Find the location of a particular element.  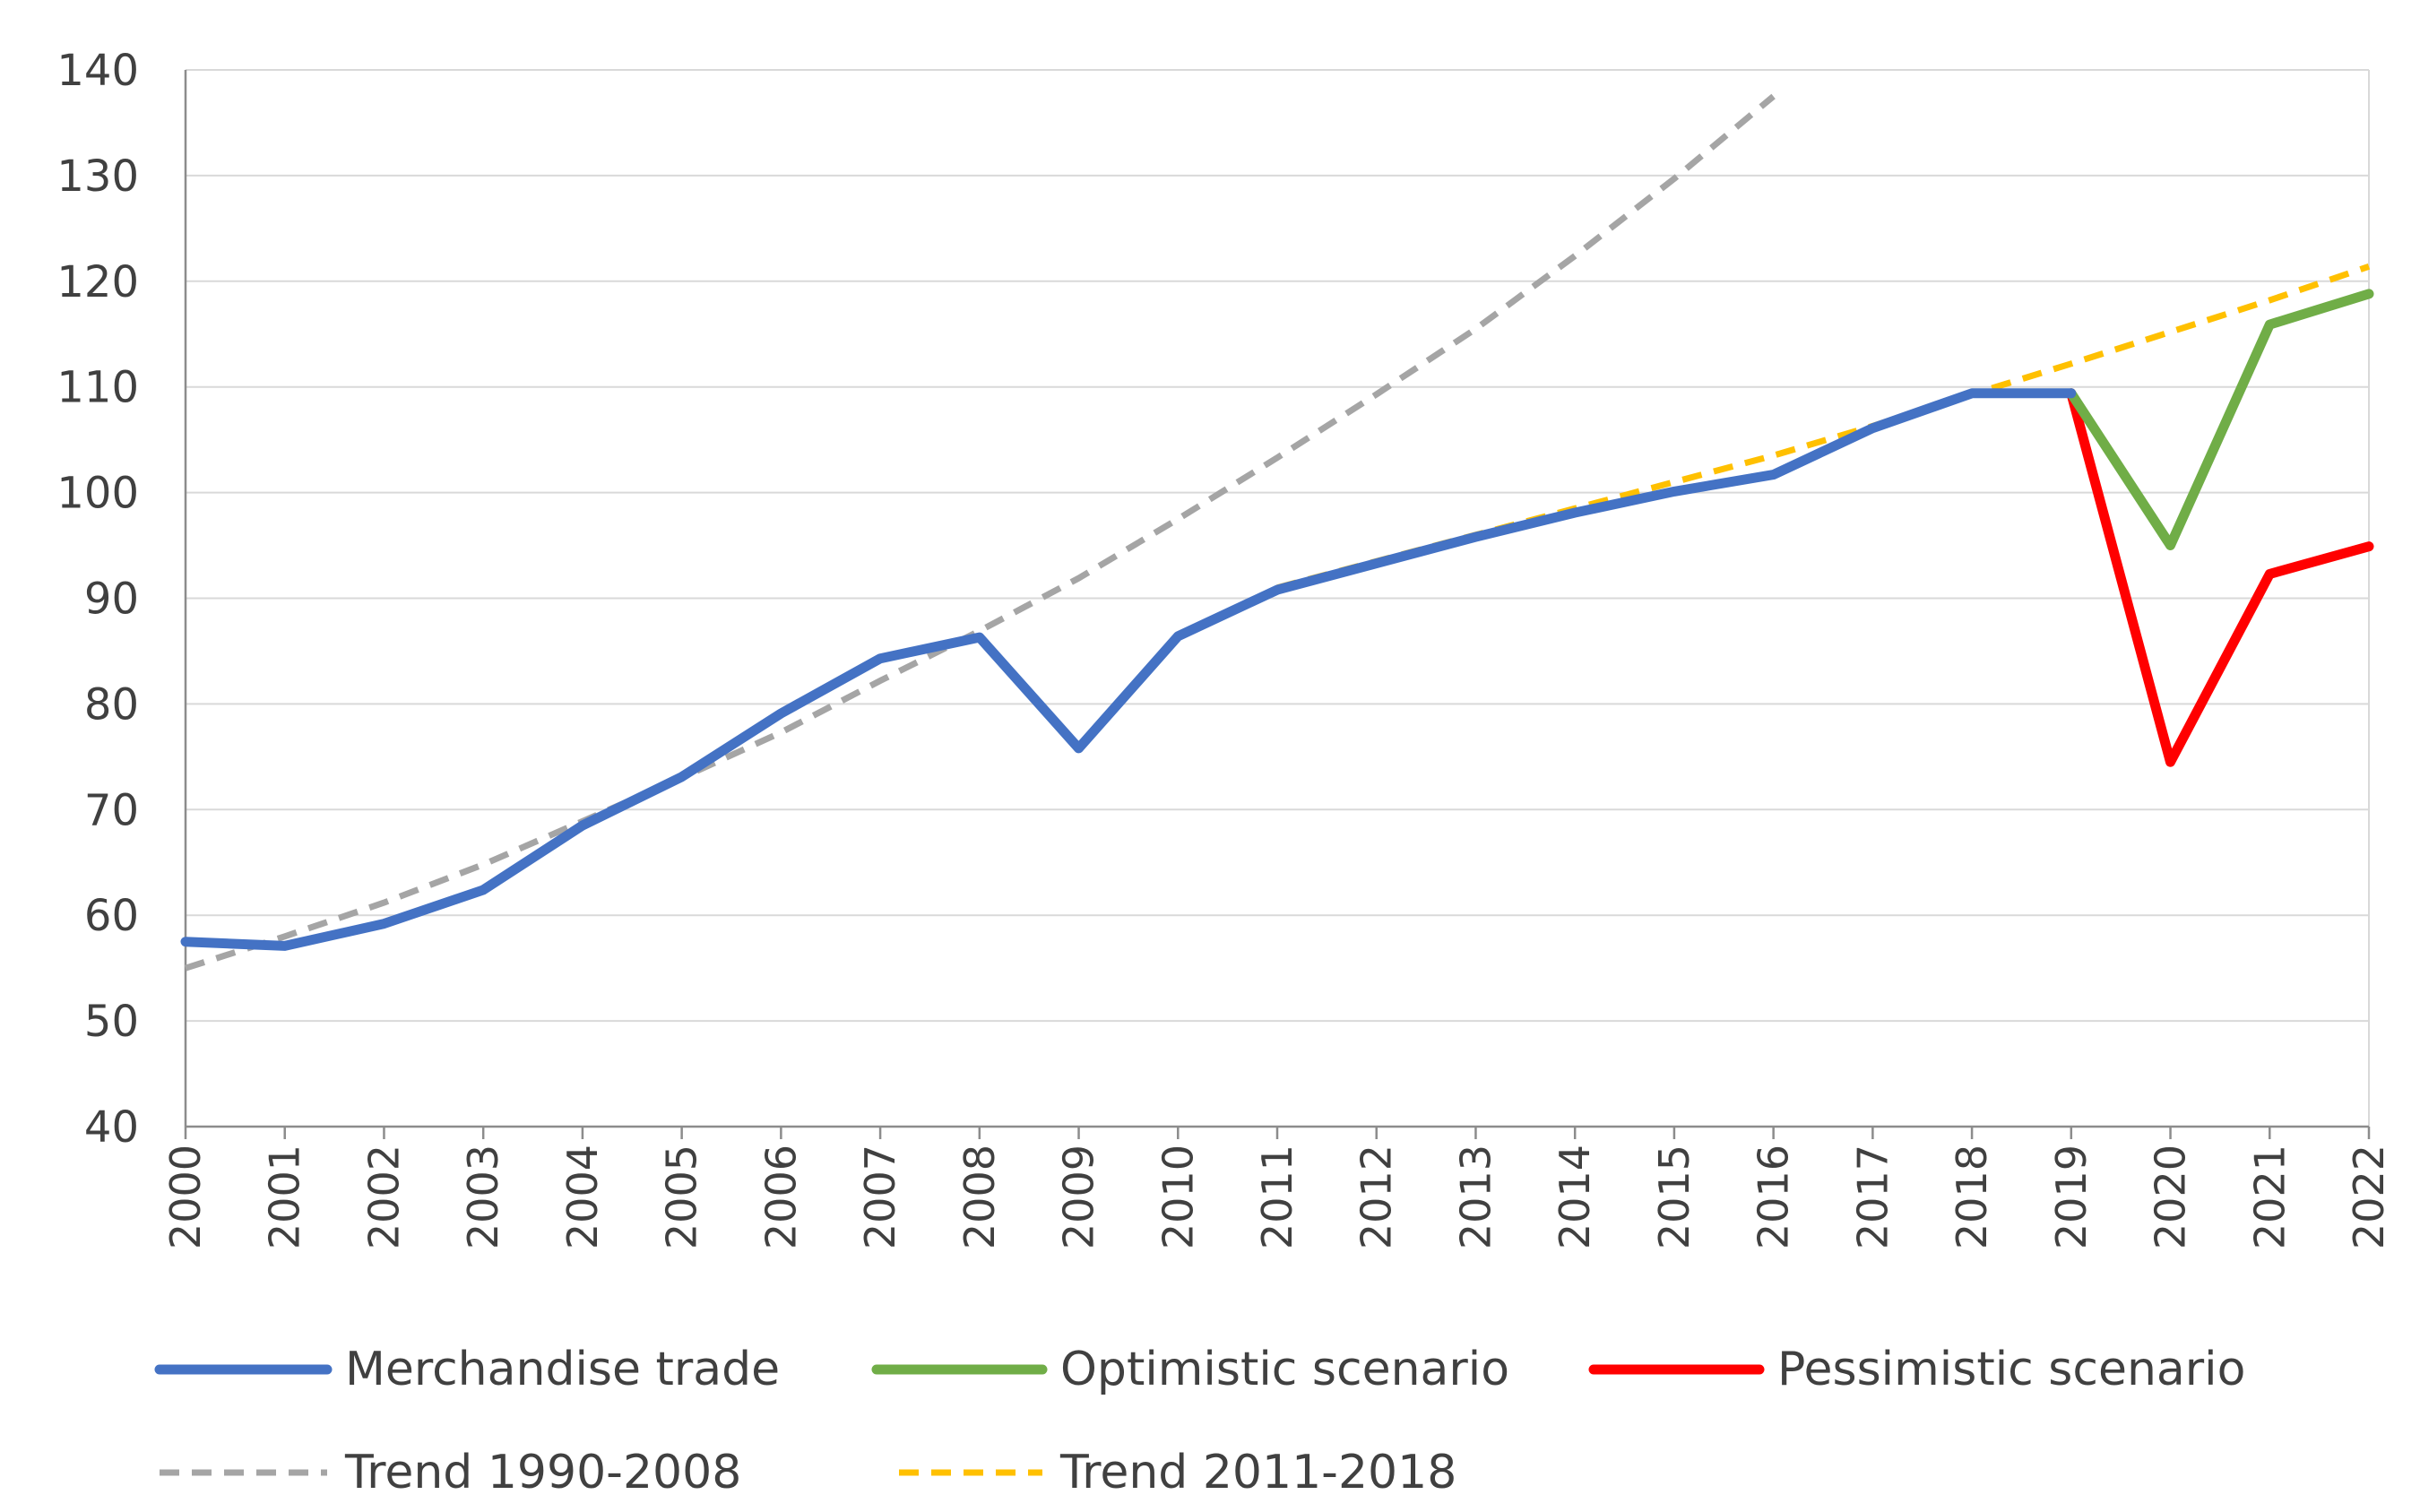

x-tick-label: 2010 is located at coordinates (1178, 1197).